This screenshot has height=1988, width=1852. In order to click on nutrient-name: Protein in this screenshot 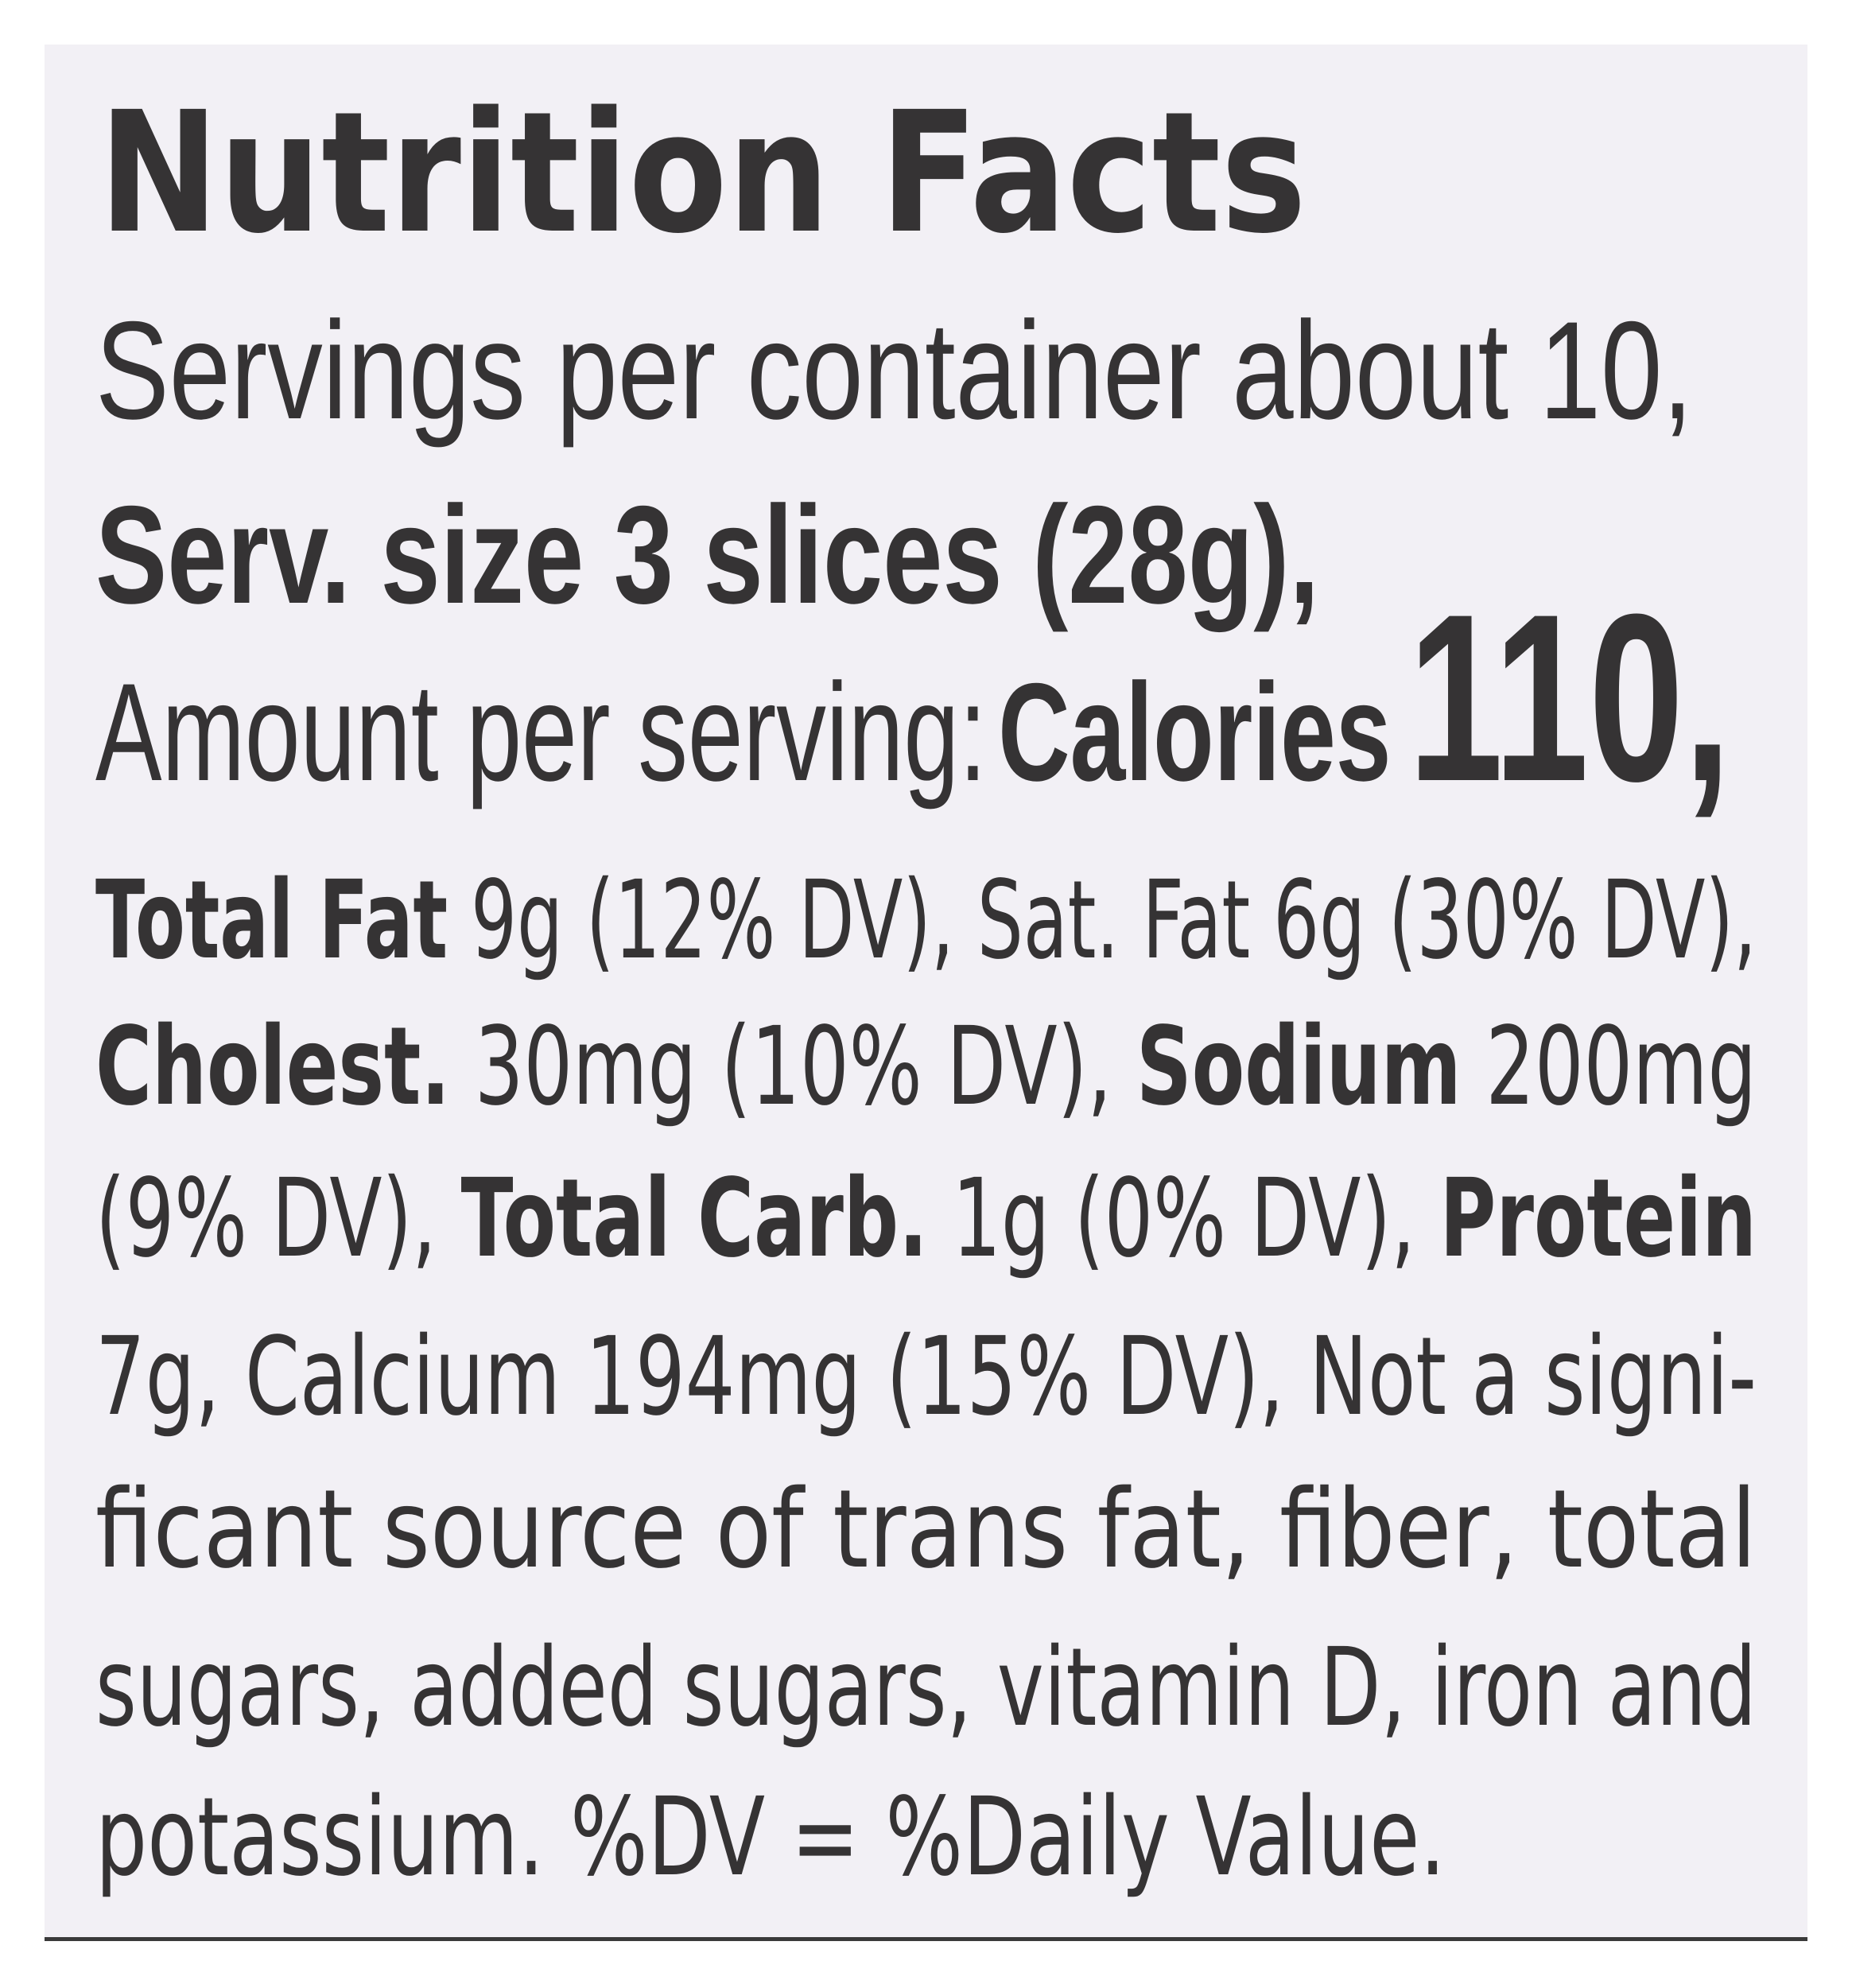, I will do `click(1599, 1219)`.